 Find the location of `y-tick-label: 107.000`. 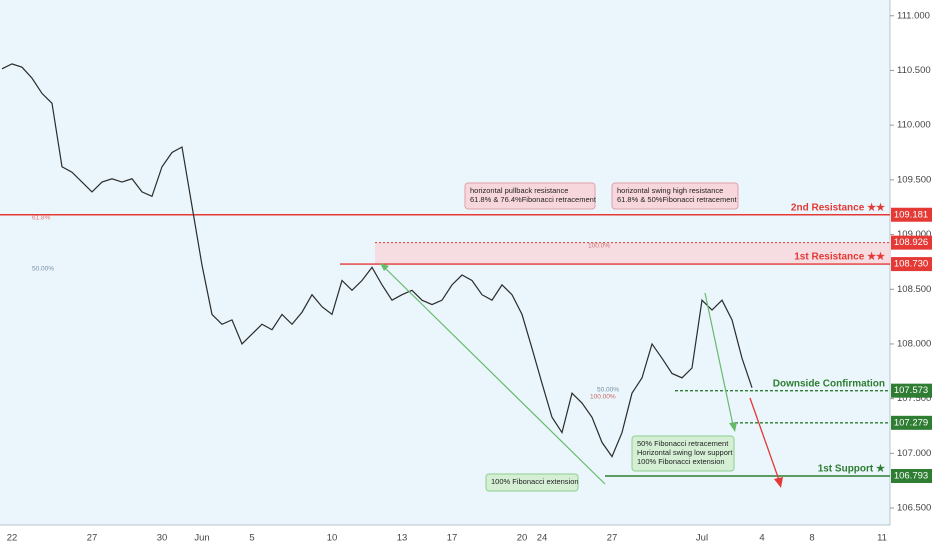

y-tick-label: 107.000 is located at coordinates (914, 453).